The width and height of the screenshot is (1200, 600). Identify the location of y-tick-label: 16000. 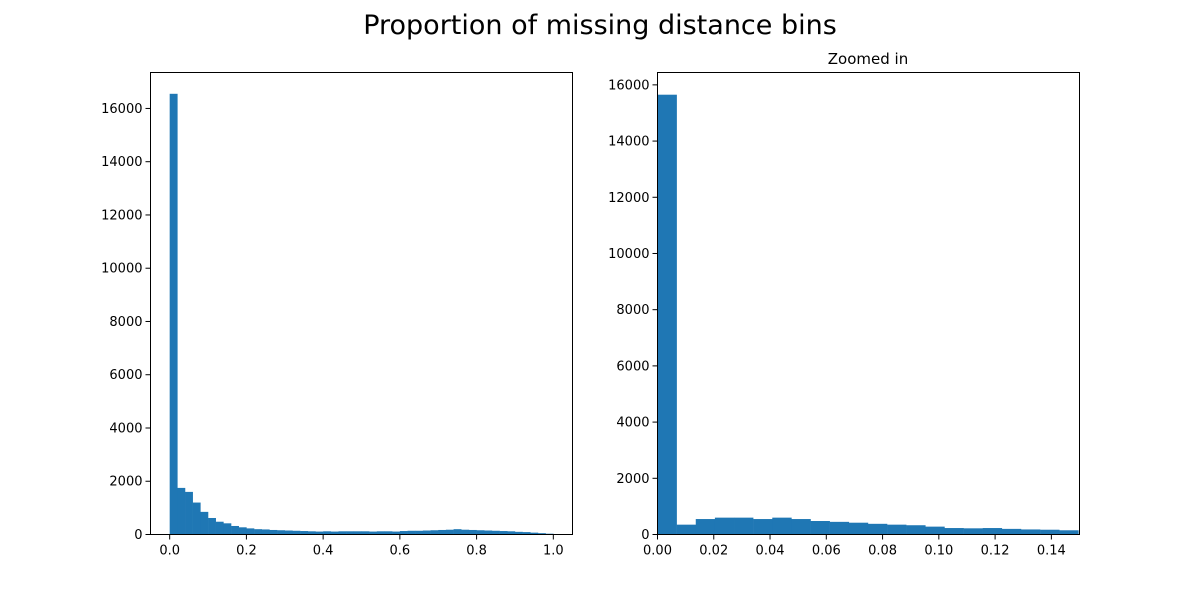
(121, 109).